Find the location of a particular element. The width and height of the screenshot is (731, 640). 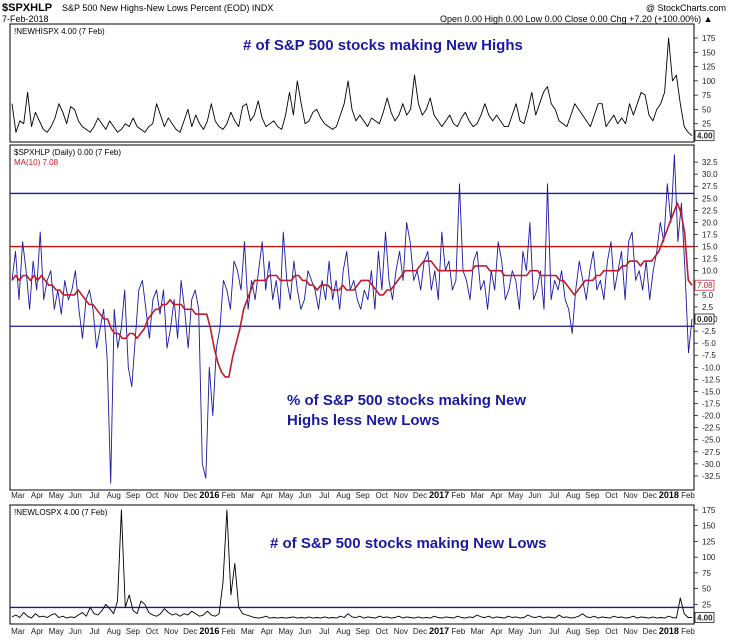

y-tick-label: 5.0 is located at coordinates (708, 295).